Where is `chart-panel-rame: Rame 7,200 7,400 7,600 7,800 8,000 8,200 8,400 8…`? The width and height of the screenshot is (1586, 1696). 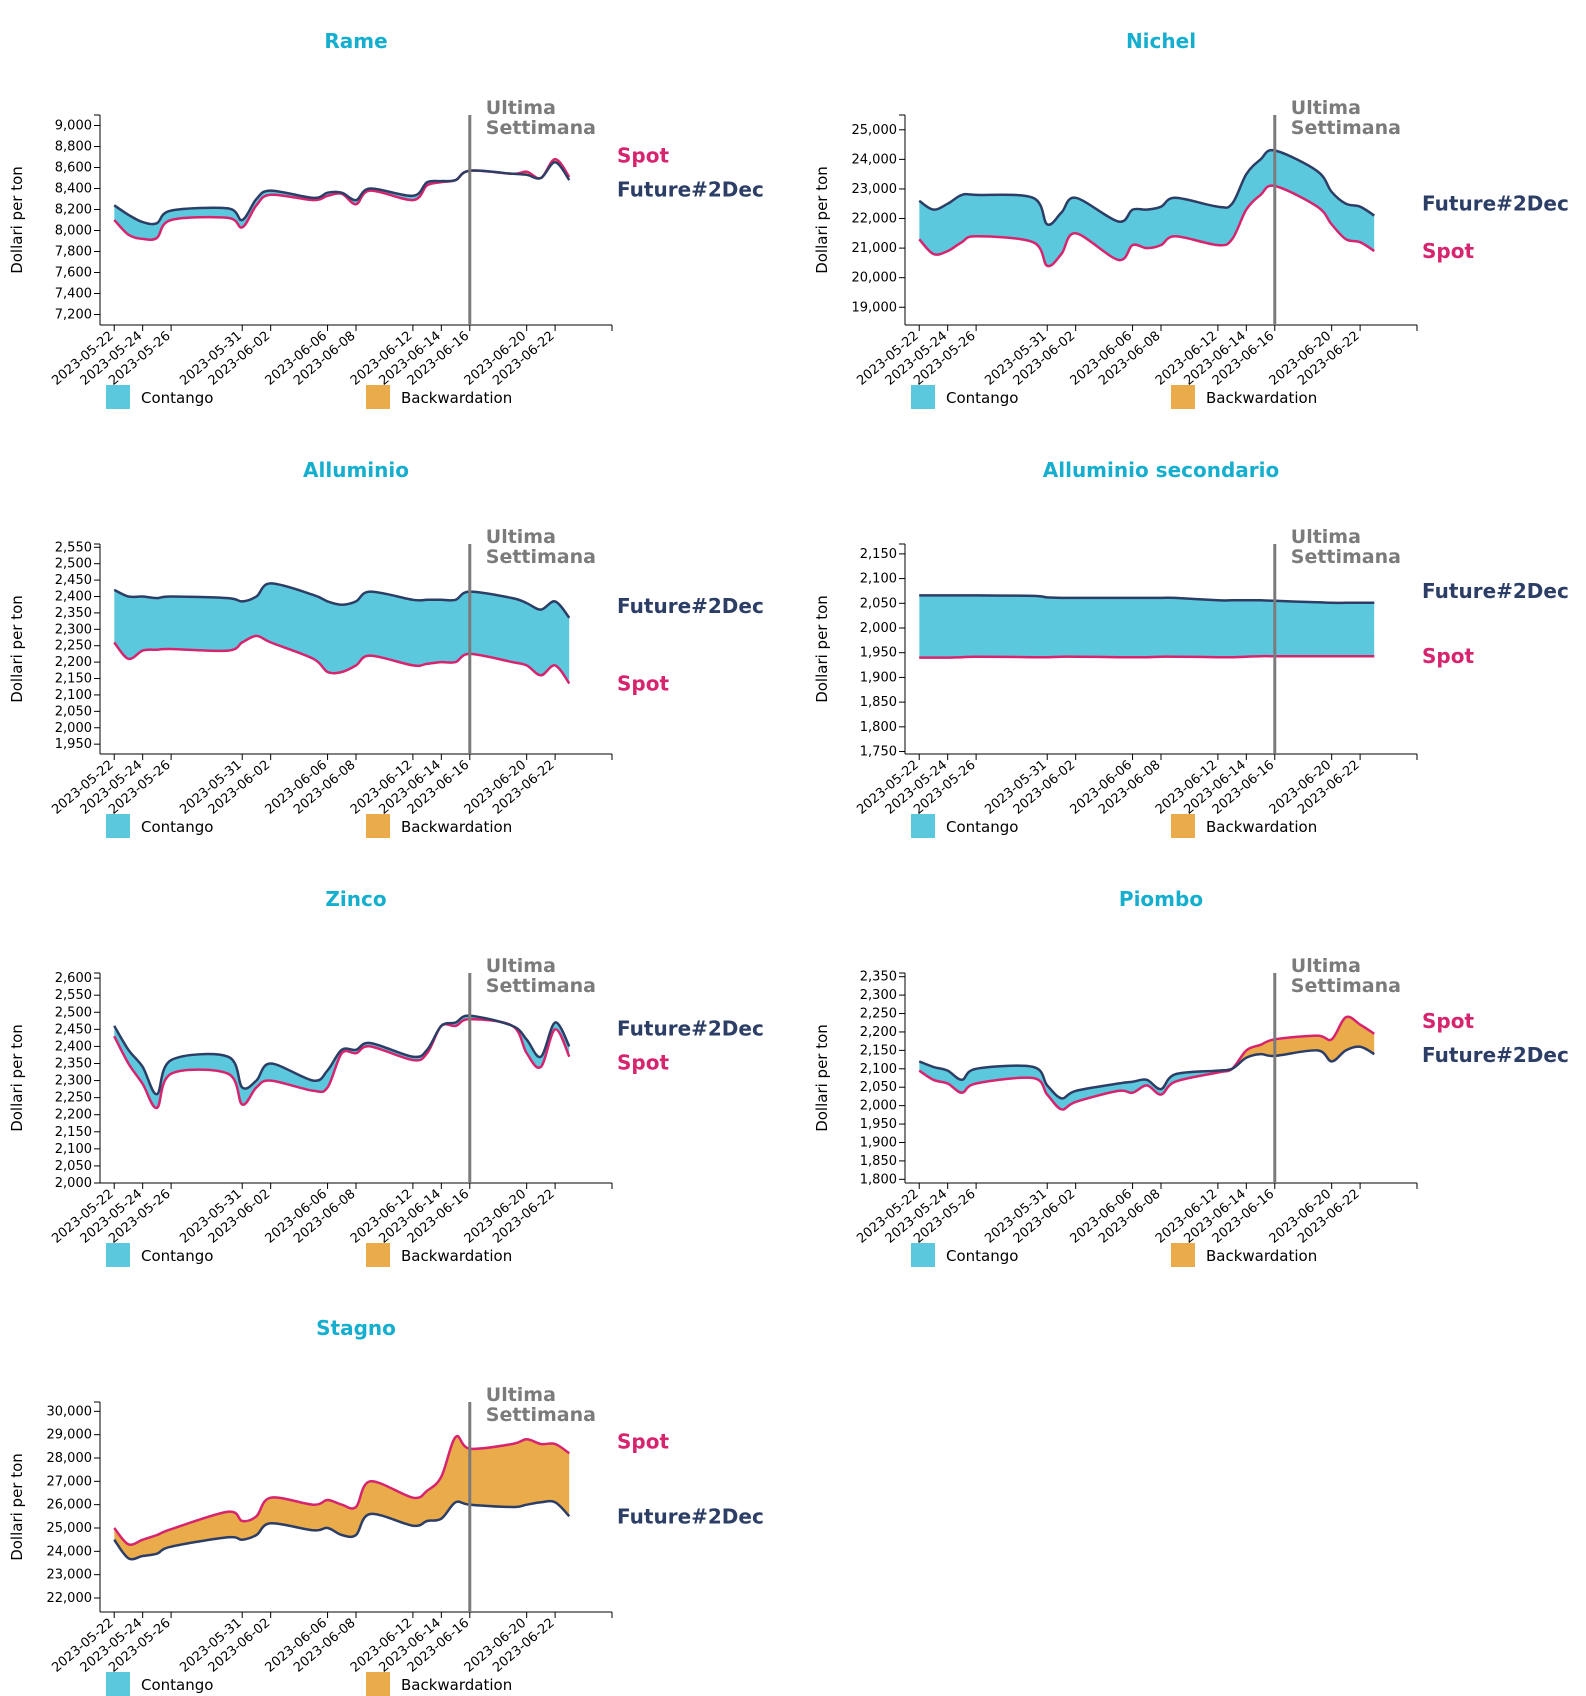
chart-panel-rame: Rame 7,200 7,400 7,600 7,800 8,000 8,200 8,400 8… is located at coordinates (386, 219).